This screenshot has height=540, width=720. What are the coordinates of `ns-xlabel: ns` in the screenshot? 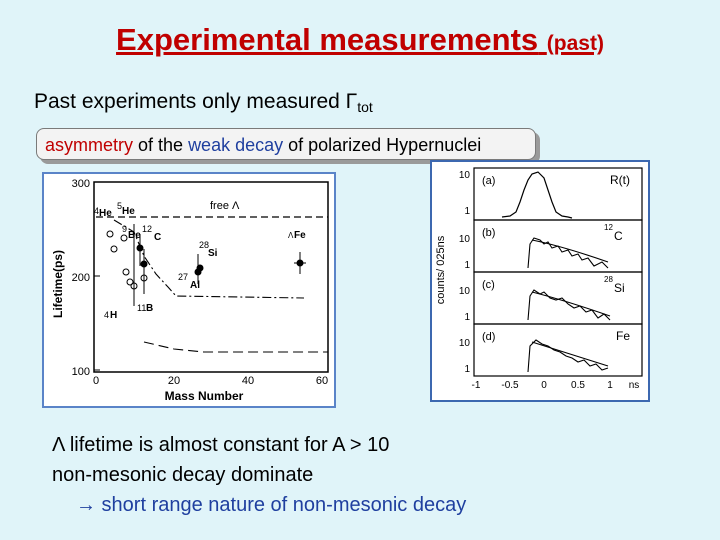 It's located at (634, 385).